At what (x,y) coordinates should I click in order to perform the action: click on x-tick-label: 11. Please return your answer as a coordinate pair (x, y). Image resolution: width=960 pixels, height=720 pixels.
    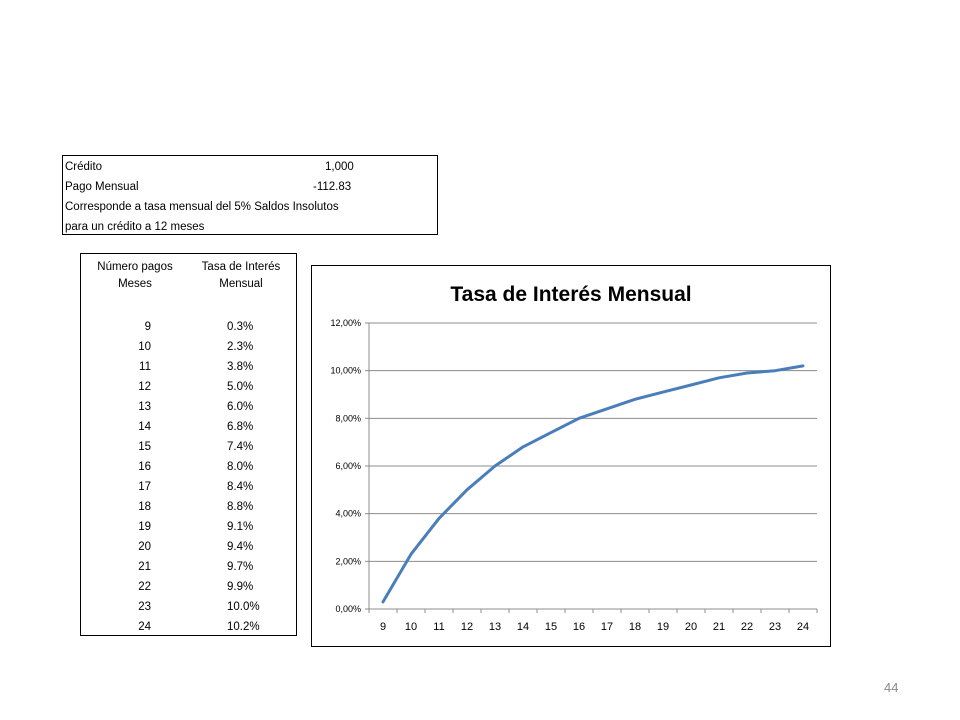
    Looking at the image, I should click on (438, 627).